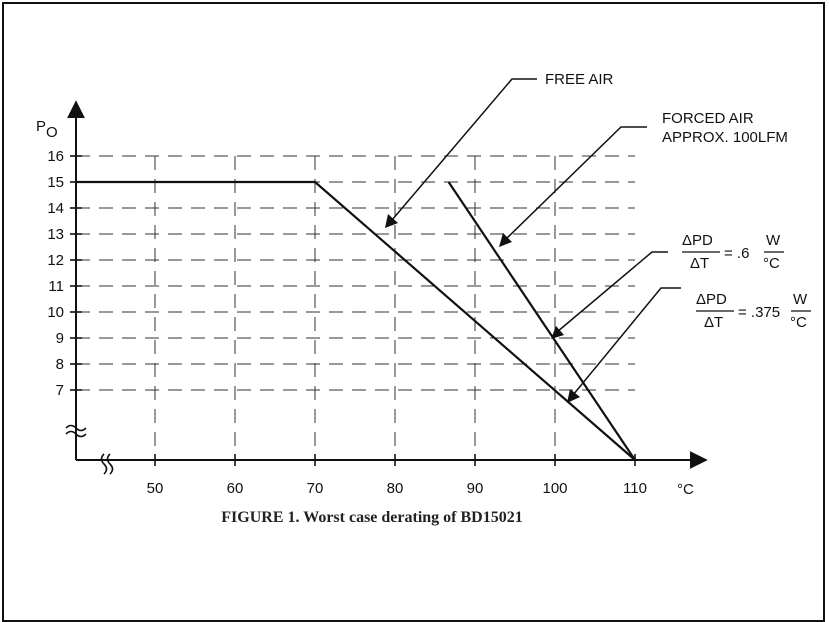  I want to click on annotation-forced-air: FORCED AIR APPROX. 100LFM, so click(643, 178).